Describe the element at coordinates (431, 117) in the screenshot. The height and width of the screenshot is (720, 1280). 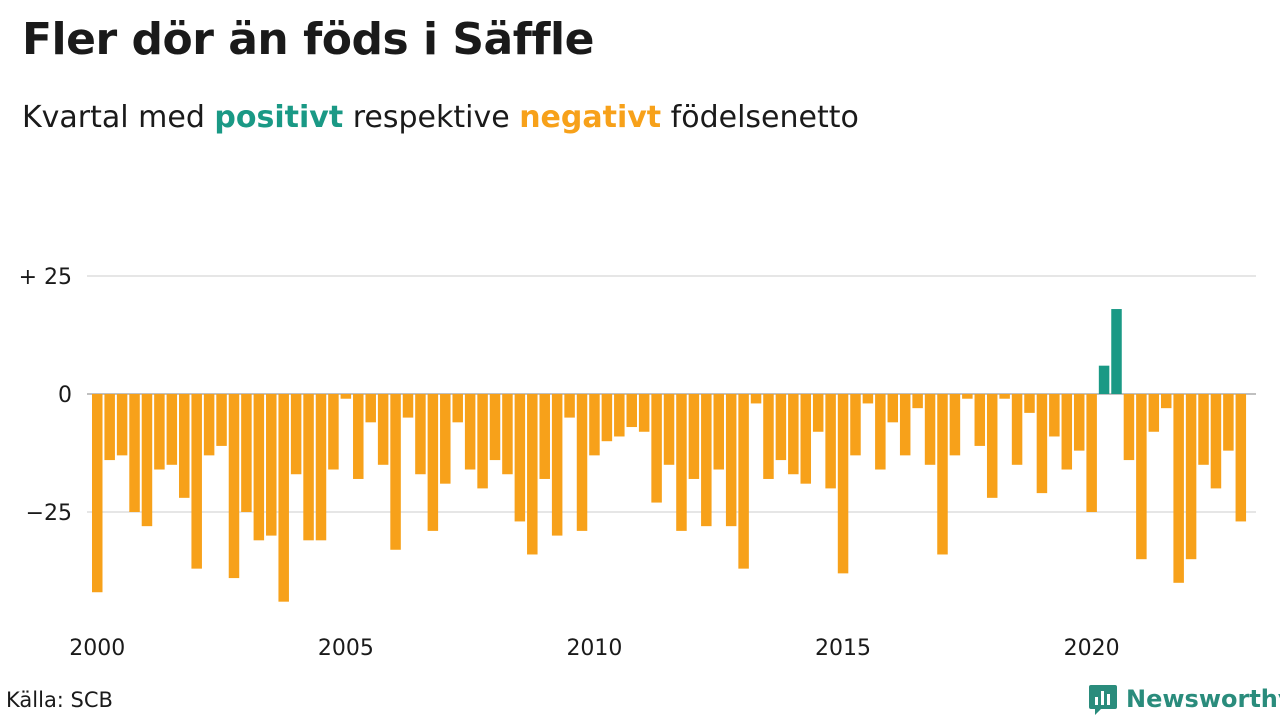
I see `subtitle-text-middle: respektive` at that location.